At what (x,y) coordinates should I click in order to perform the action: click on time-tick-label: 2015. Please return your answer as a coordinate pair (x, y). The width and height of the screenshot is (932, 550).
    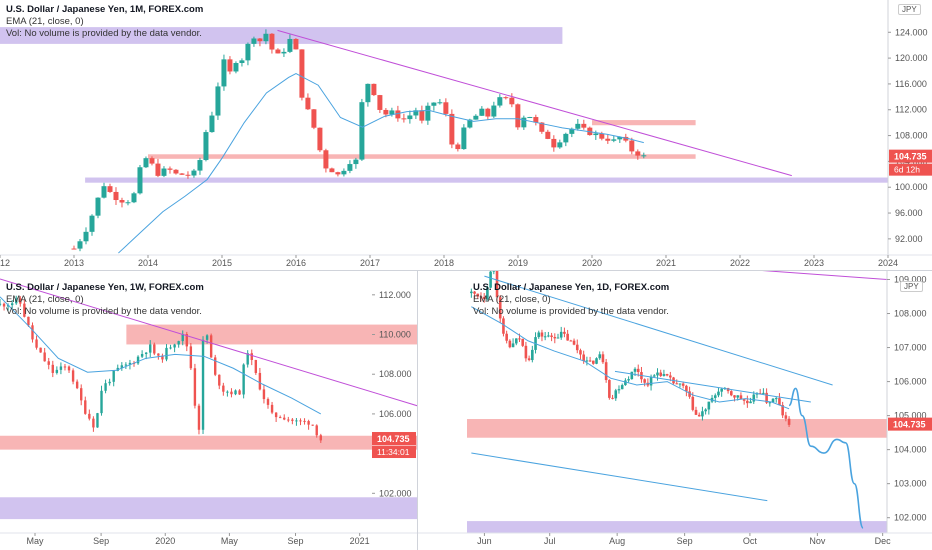
    Looking at the image, I should click on (222, 263).